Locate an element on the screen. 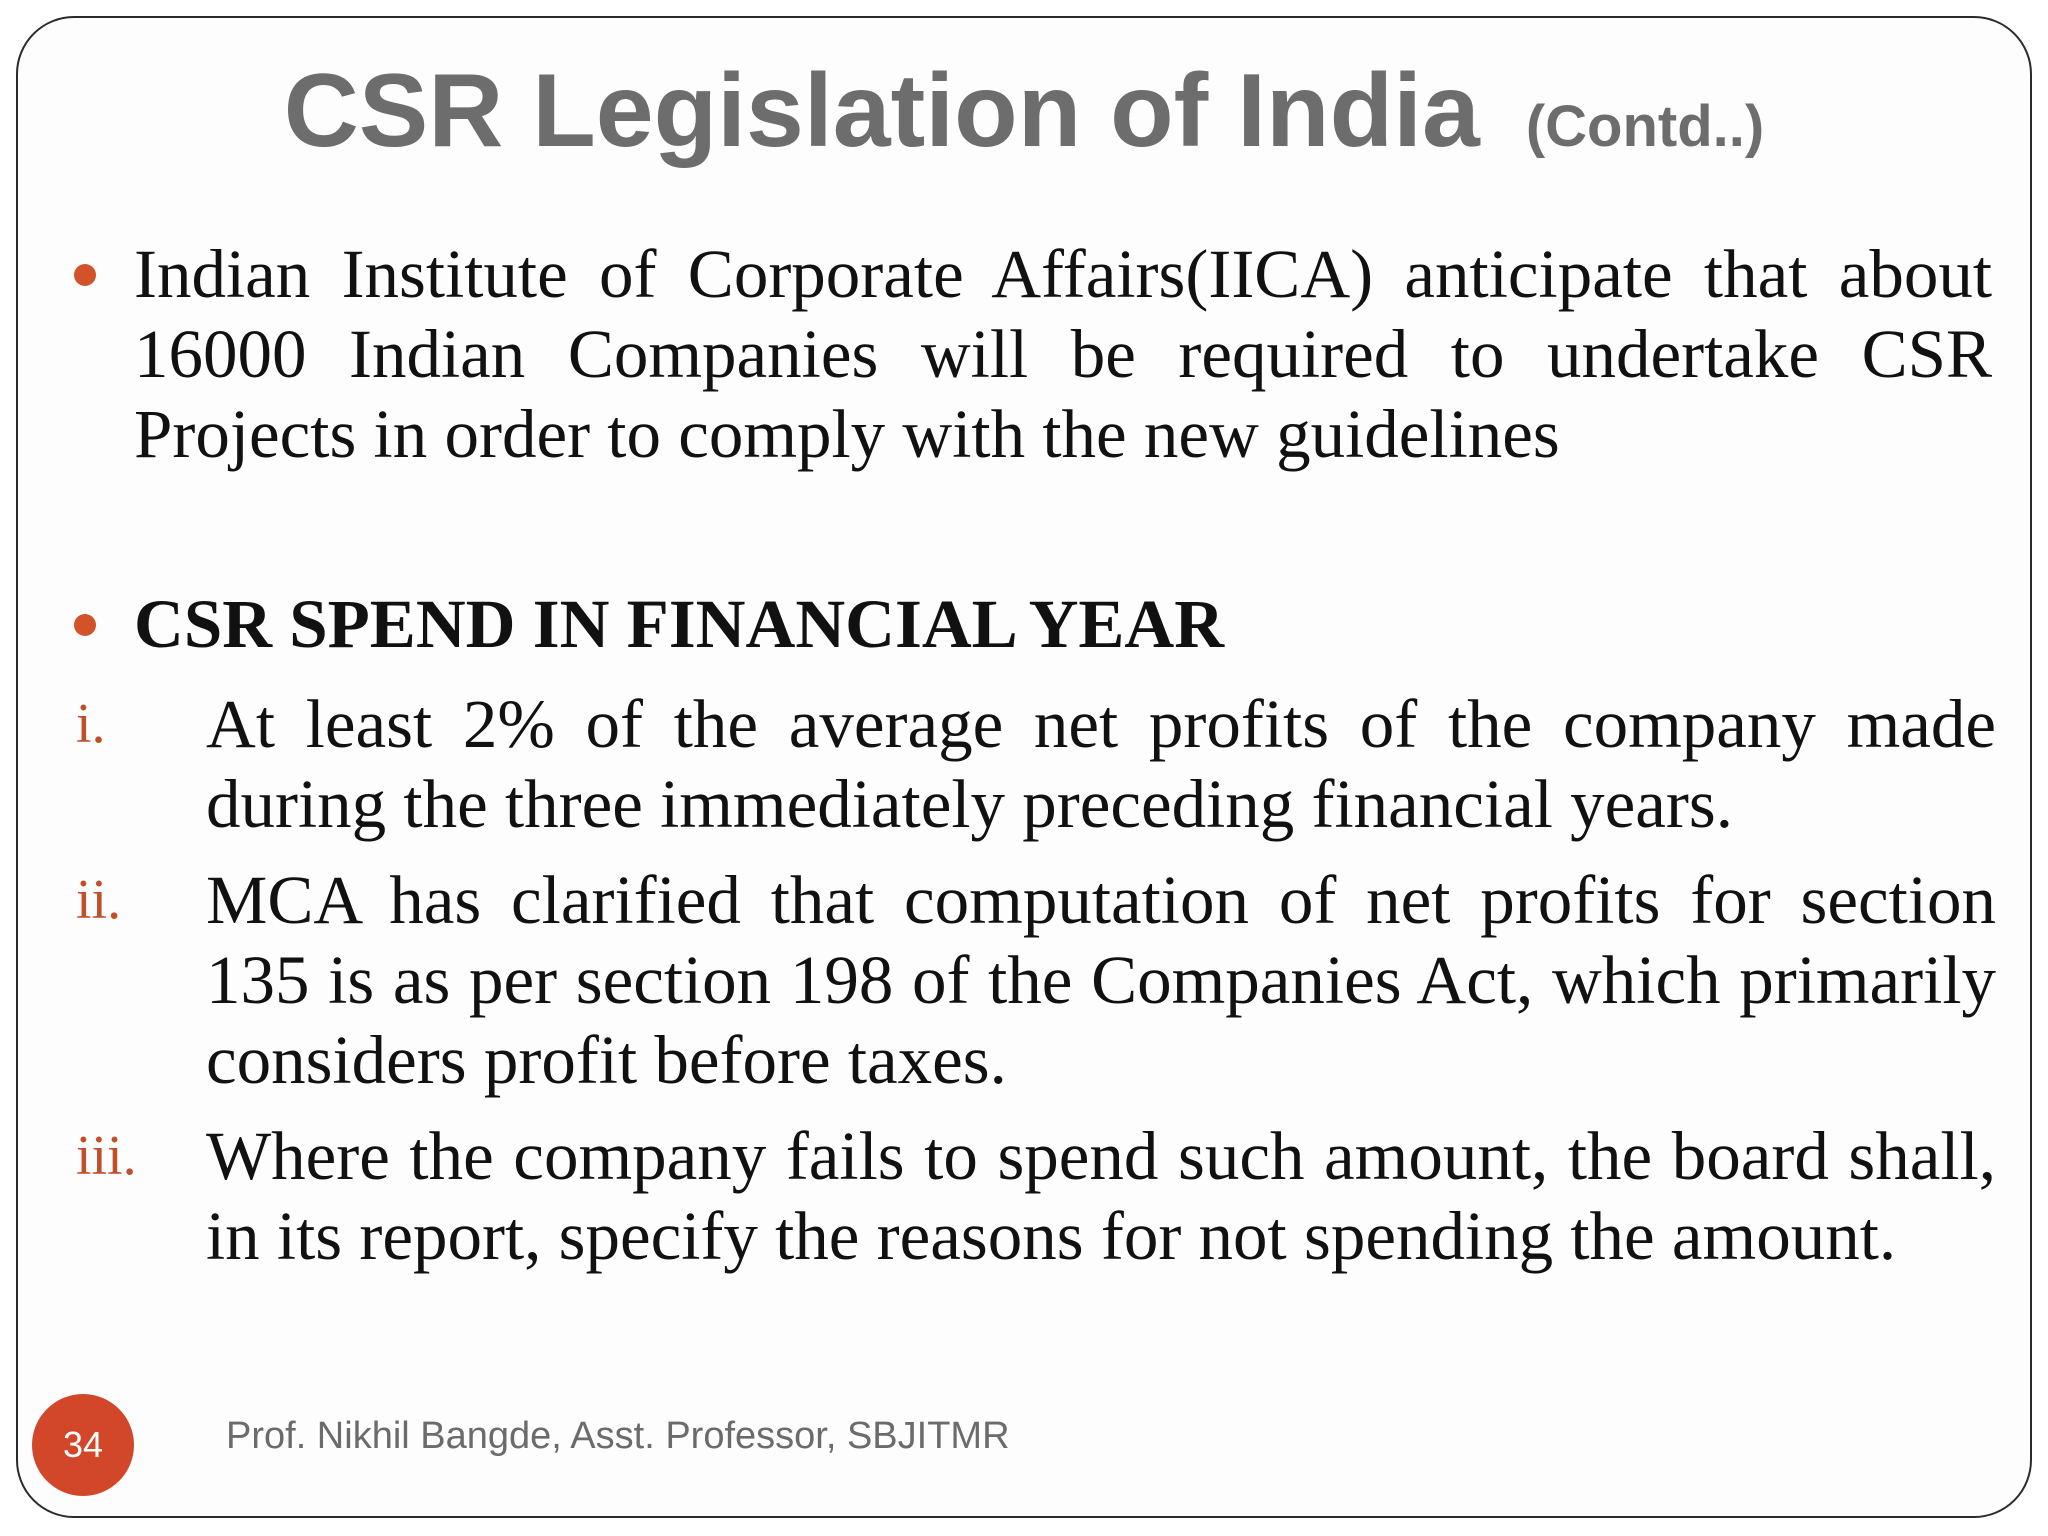  item-number: i. is located at coordinates (91, 724).